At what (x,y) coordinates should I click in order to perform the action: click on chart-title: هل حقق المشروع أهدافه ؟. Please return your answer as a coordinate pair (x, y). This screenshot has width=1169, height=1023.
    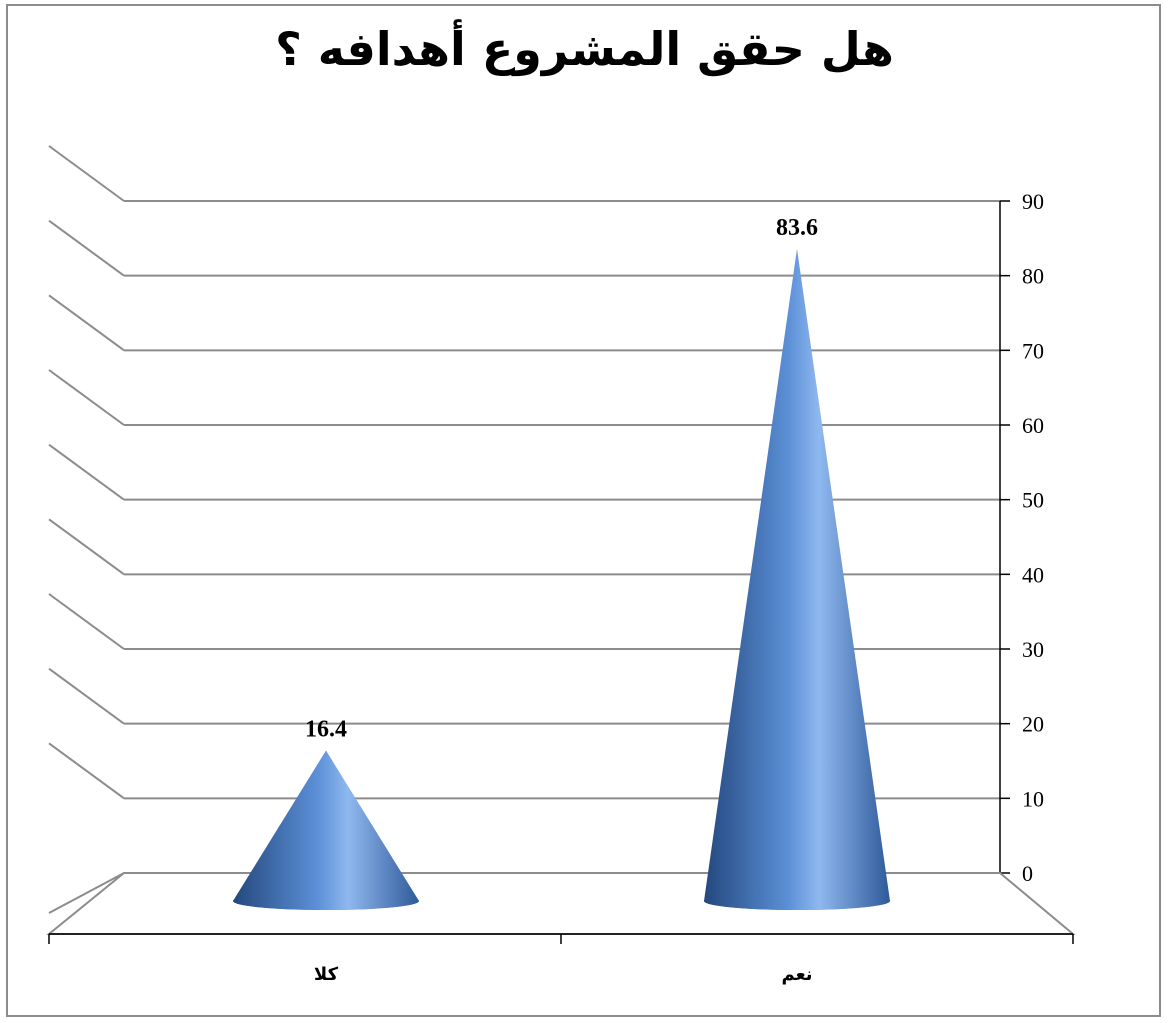
    Looking at the image, I should click on (584, 49).